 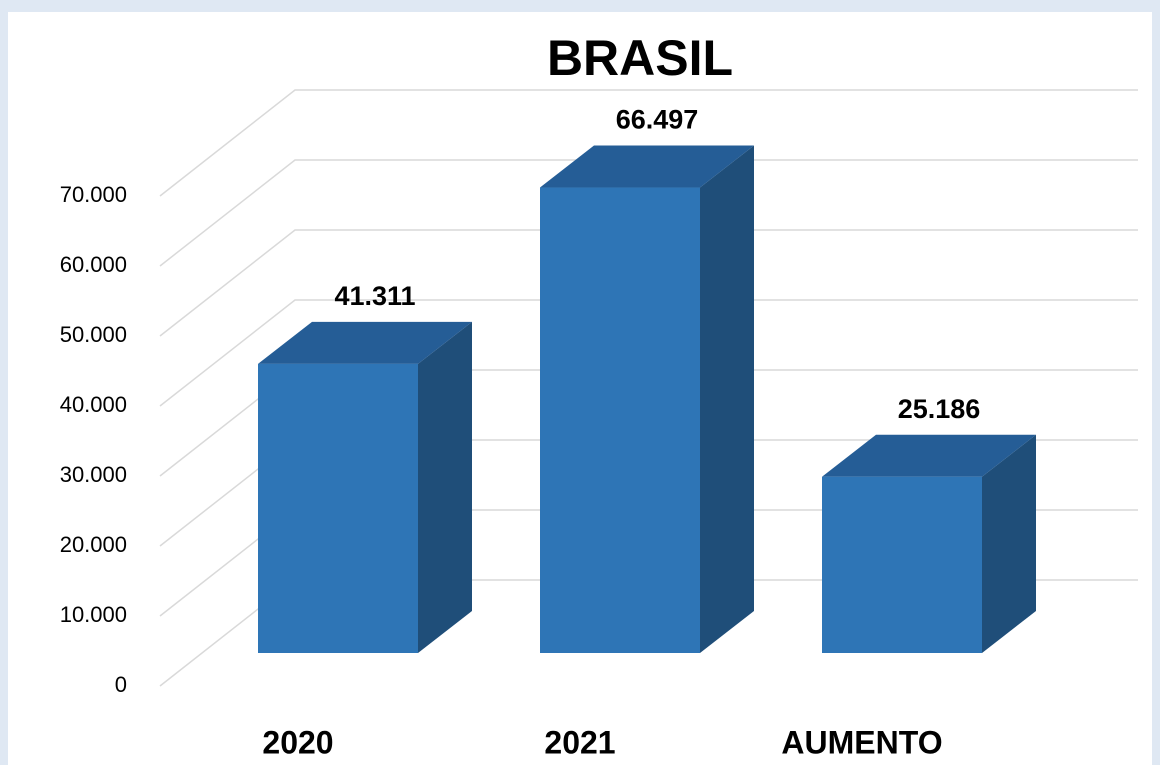 I want to click on y-tick-label: 0, so click(x=121, y=684).